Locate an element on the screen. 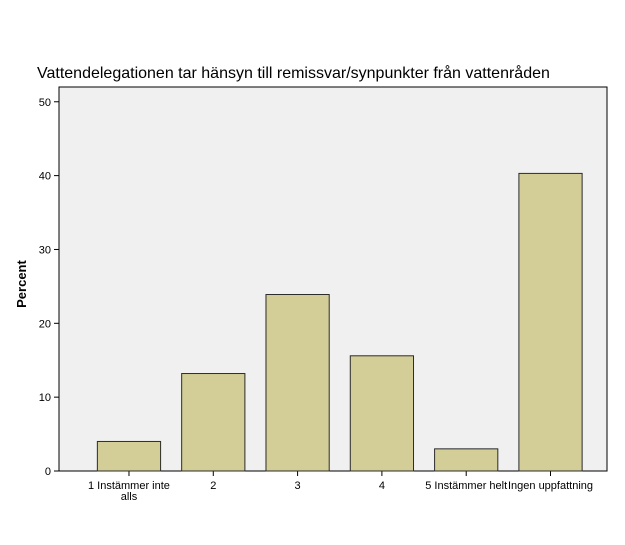  x-tick-label-line: alls is located at coordinates (129, 497).